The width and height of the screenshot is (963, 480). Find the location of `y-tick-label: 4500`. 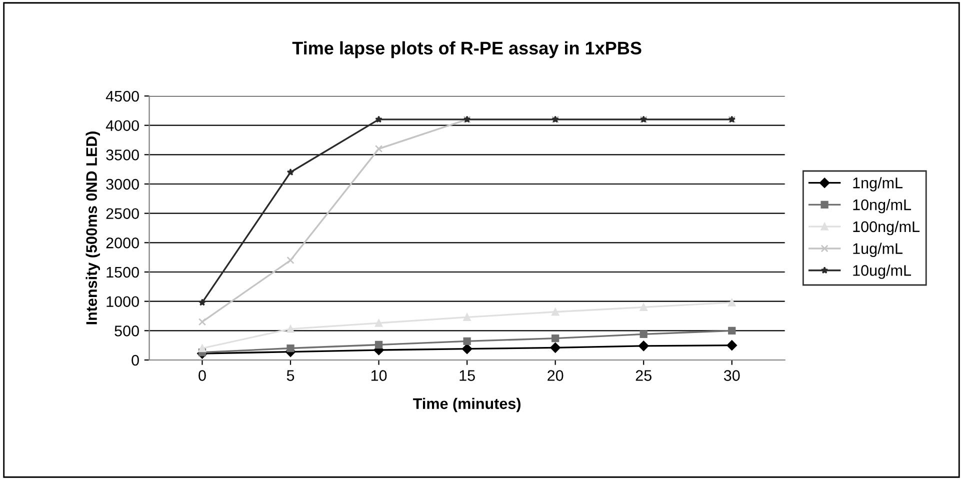

y-tick-label: 4500 is located at coordinates (122, 96).